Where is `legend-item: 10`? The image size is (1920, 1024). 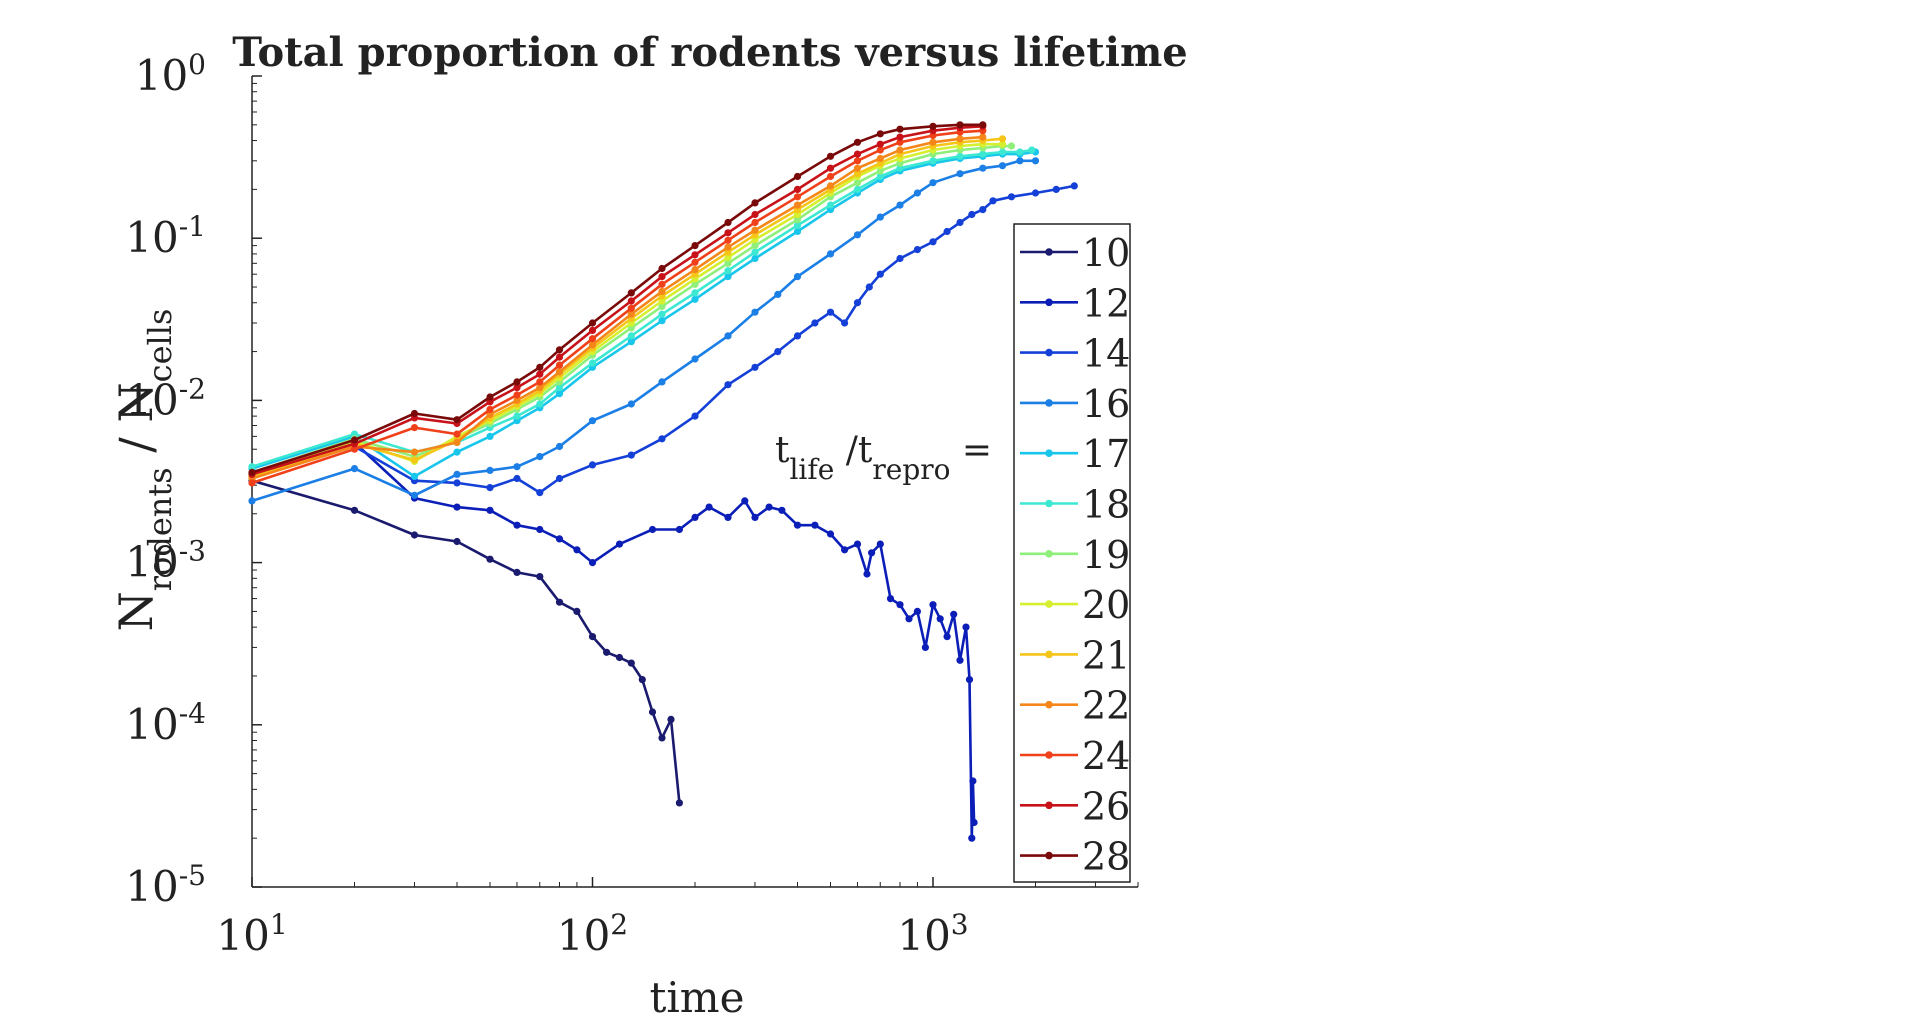 legend-item: 10 is located at coordinates (1075, 253).